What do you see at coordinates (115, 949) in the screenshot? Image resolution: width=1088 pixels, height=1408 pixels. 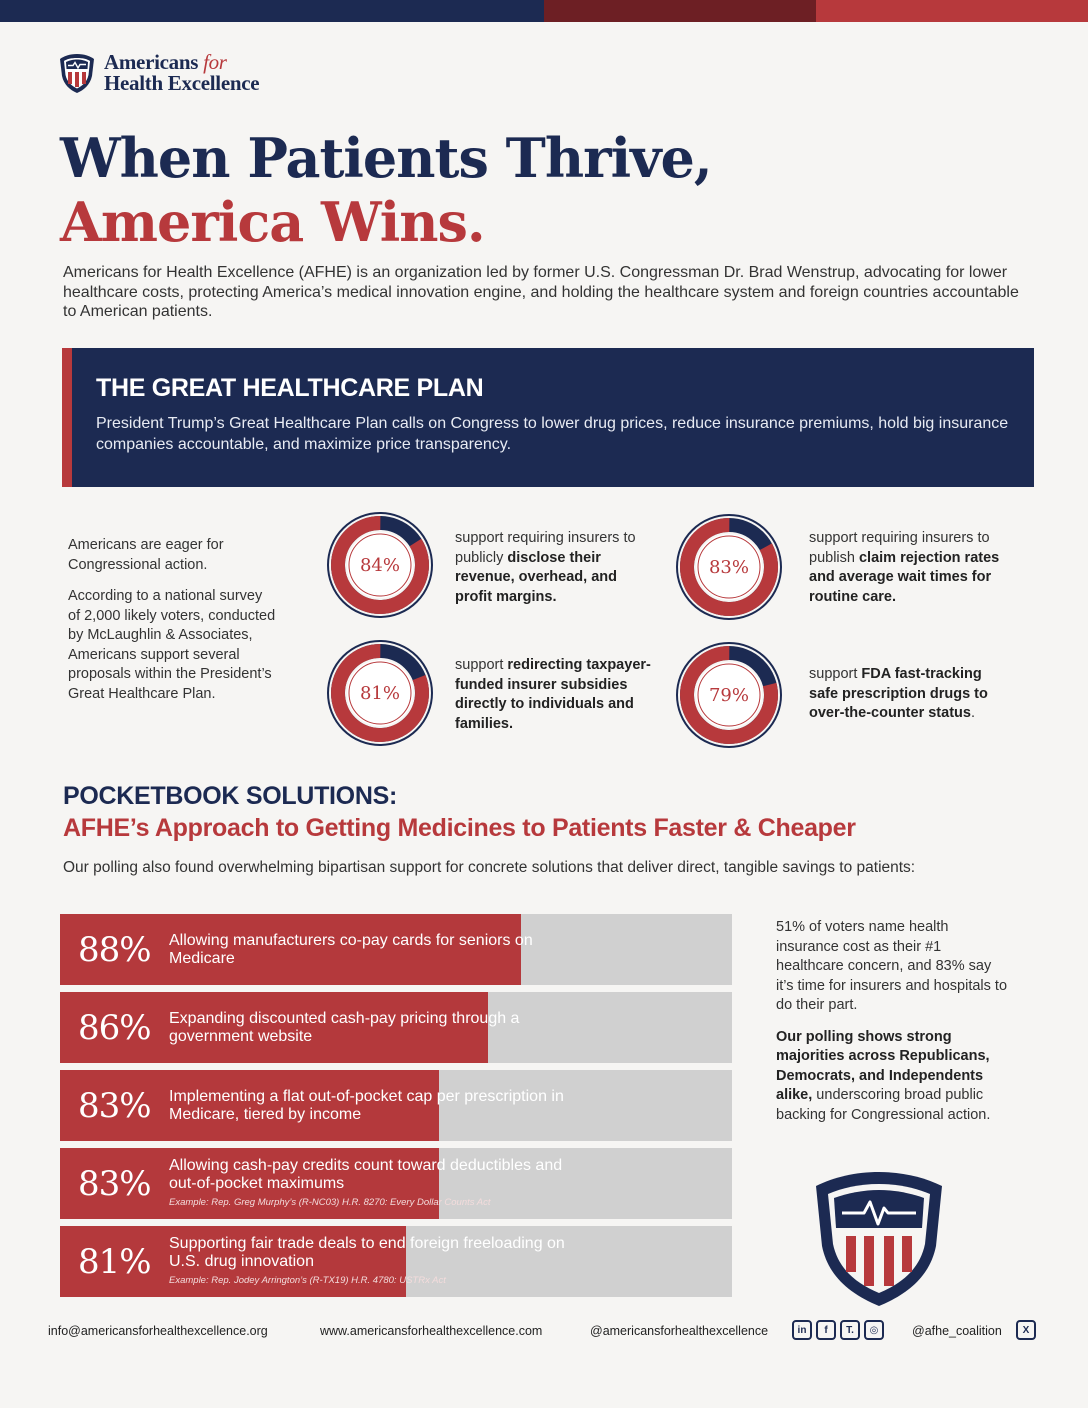 I see `support-bar-percent: 88%` at bounding box center [115, 949].